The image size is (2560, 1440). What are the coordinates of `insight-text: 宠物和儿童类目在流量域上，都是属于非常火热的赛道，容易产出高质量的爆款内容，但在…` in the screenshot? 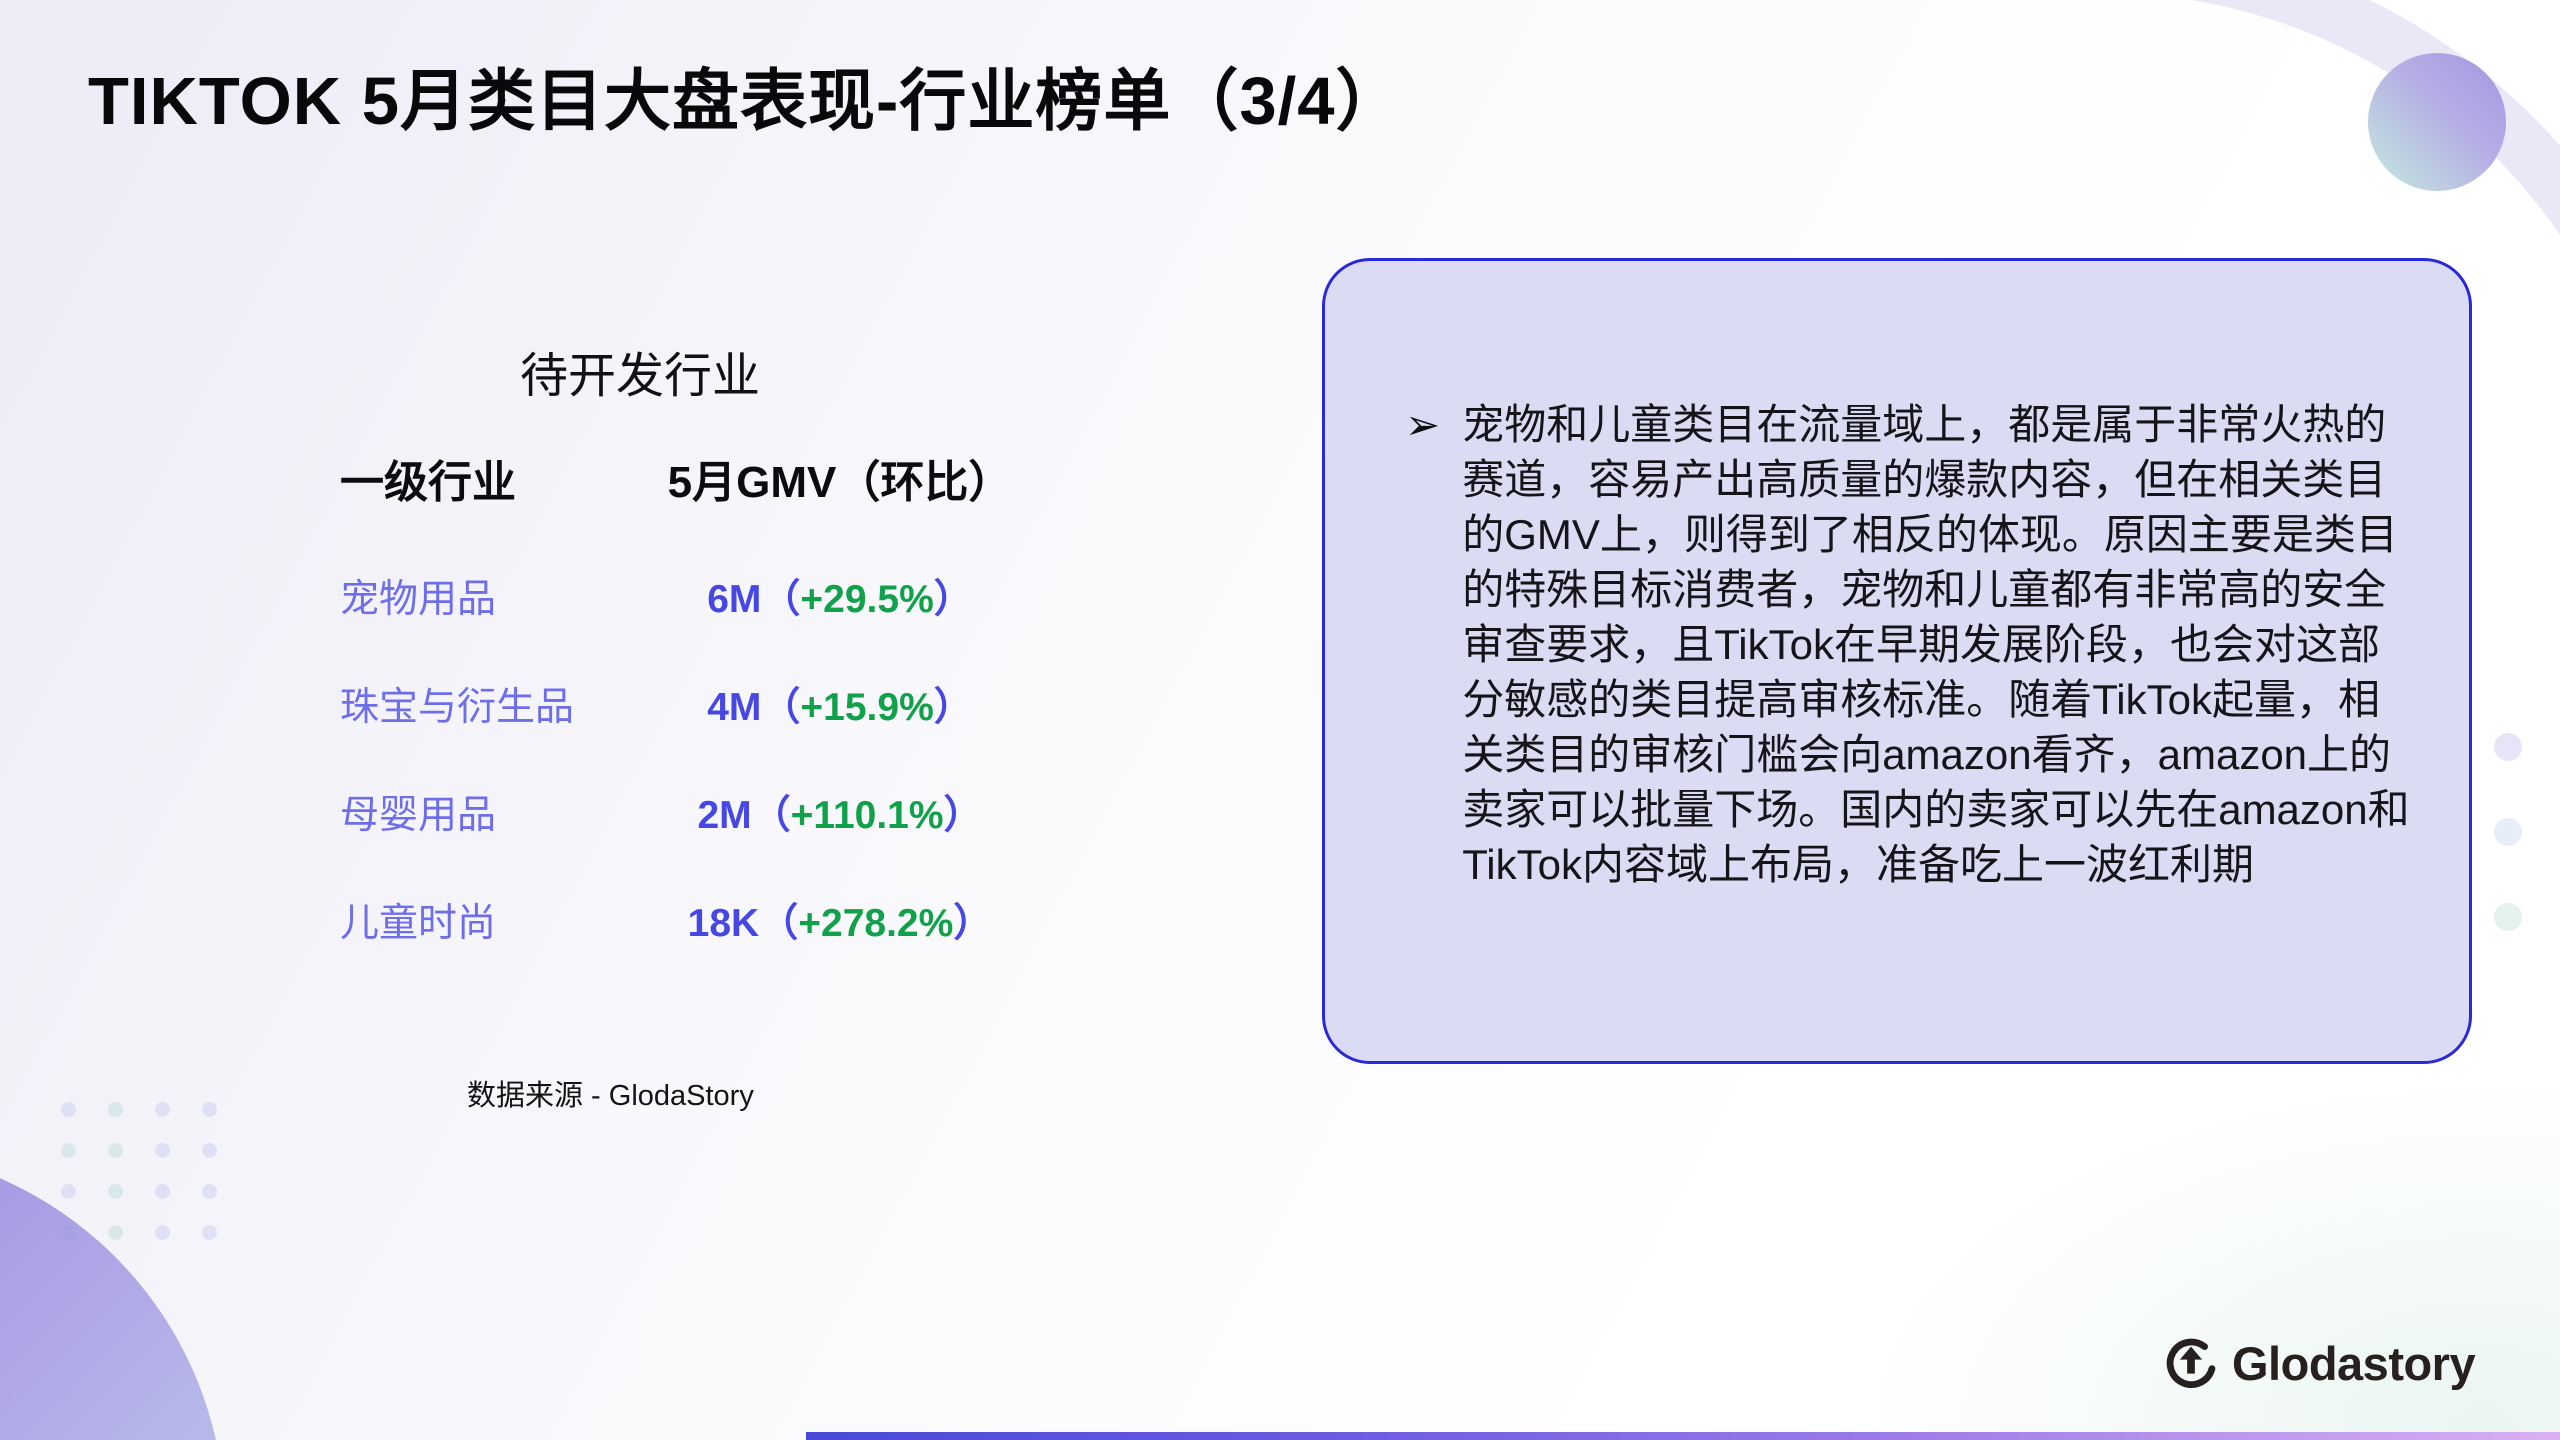 It's located at (1936, 644).